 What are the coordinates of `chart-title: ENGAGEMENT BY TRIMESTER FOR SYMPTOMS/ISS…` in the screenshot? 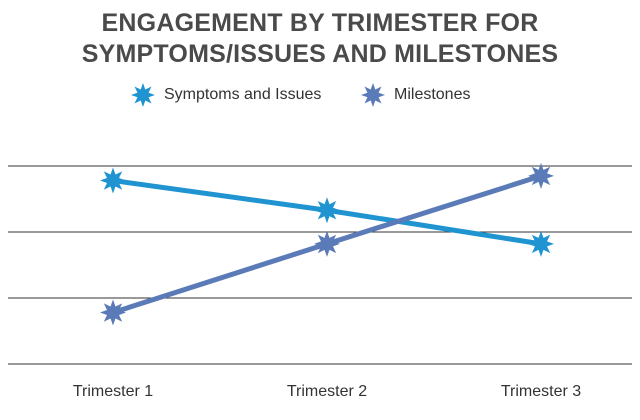 It's located at (320, 39).